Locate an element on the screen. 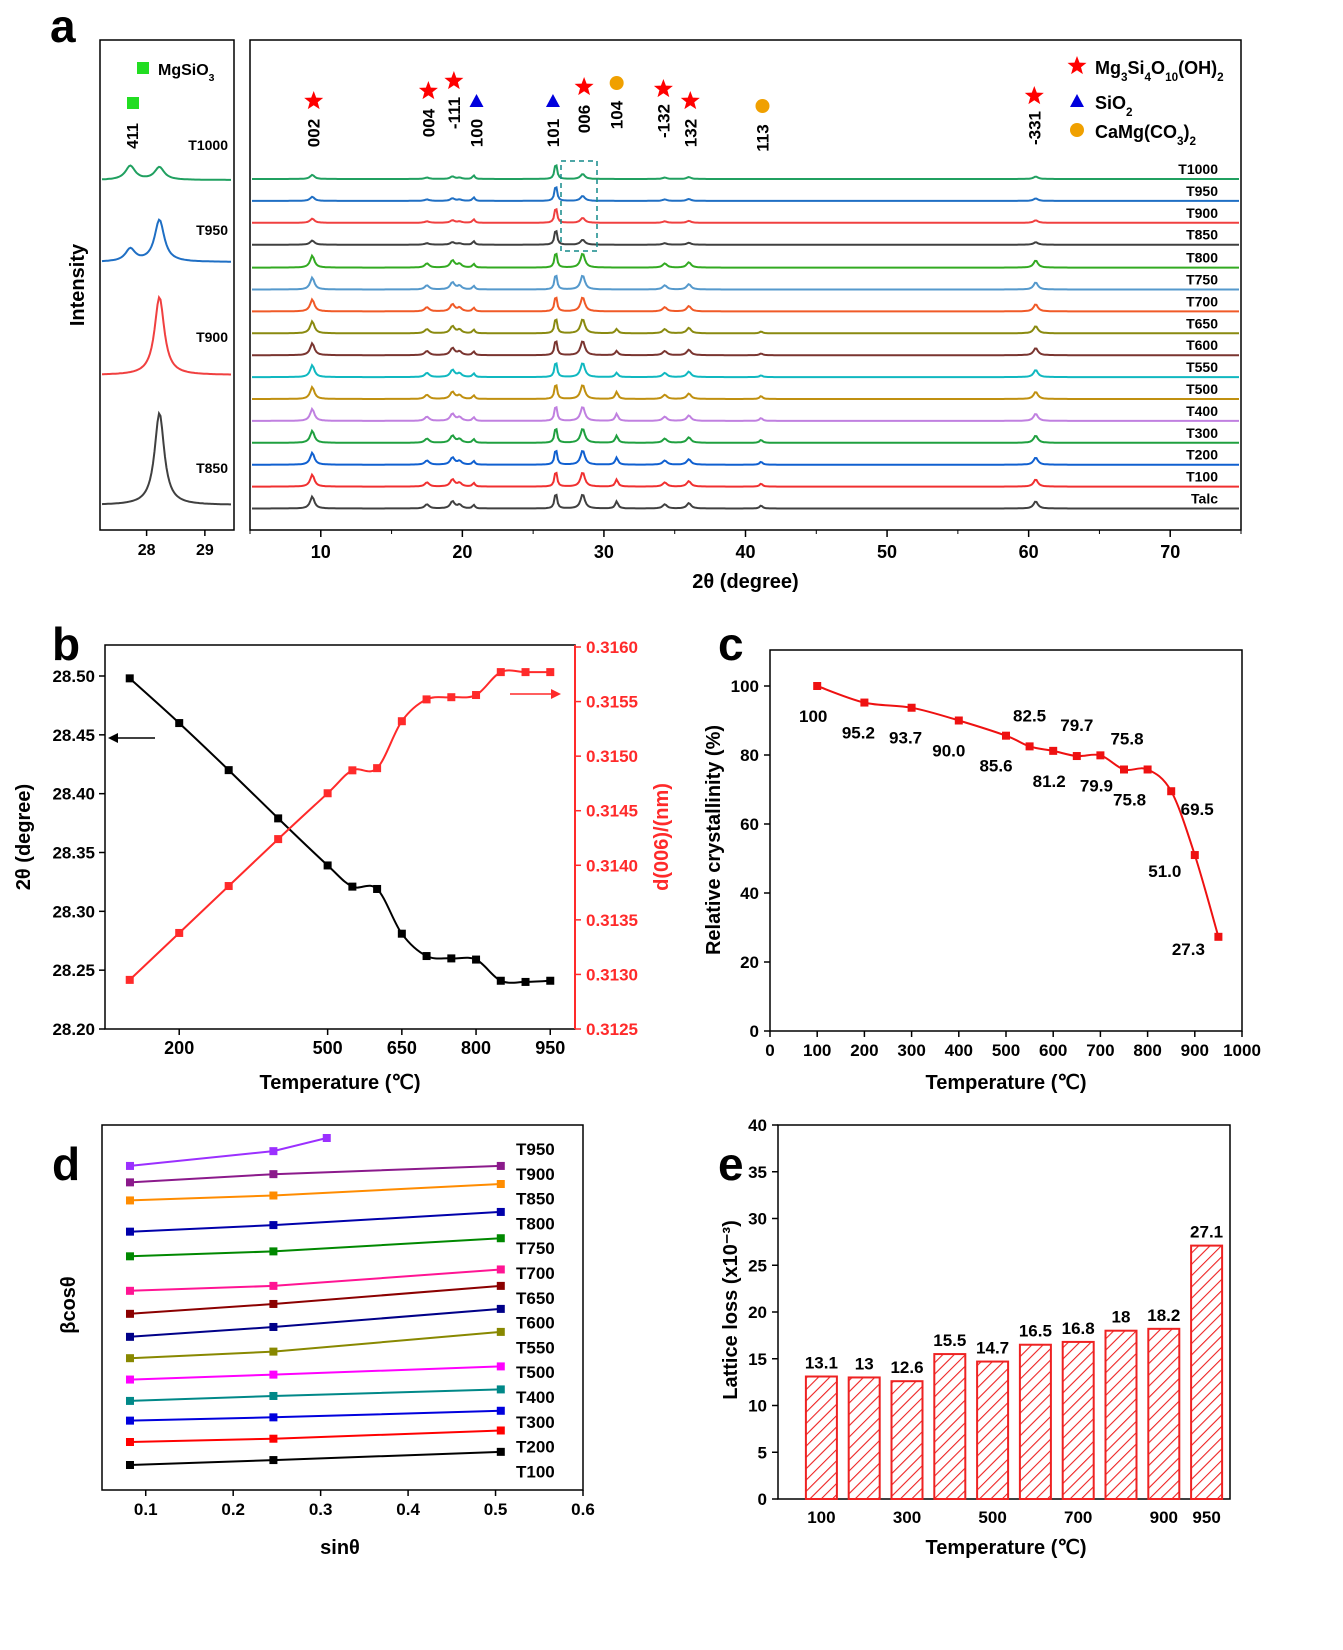 The height and width of the screenshot is (1650, 1343). xrd-curve-label-T900: T900 is located at coordinates (1202, 213).